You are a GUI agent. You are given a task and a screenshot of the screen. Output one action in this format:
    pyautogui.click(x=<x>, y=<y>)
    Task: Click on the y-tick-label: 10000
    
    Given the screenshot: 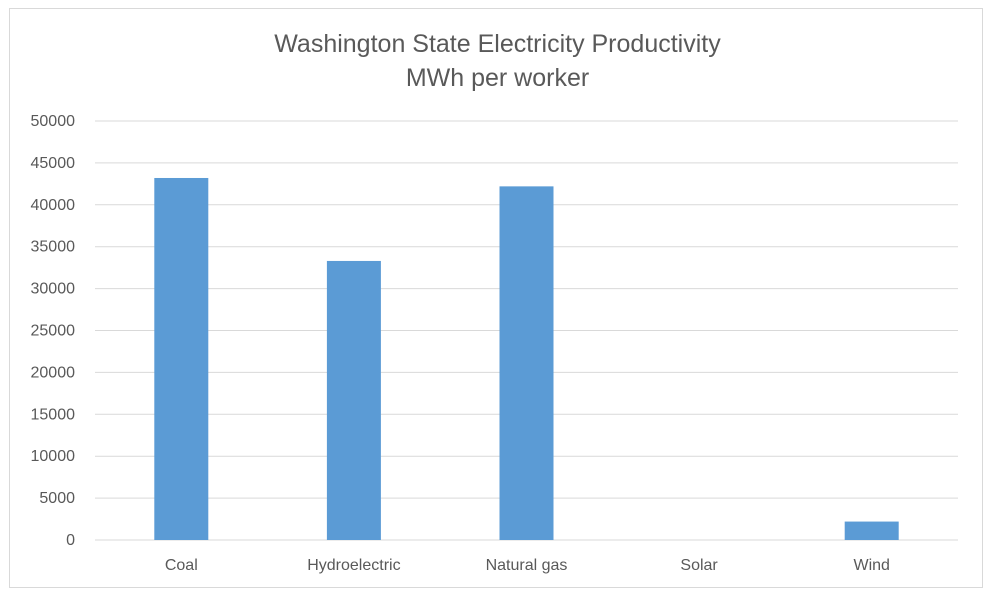 What is the action you would take?
    pyautogui.click(x=53, y=456)
    